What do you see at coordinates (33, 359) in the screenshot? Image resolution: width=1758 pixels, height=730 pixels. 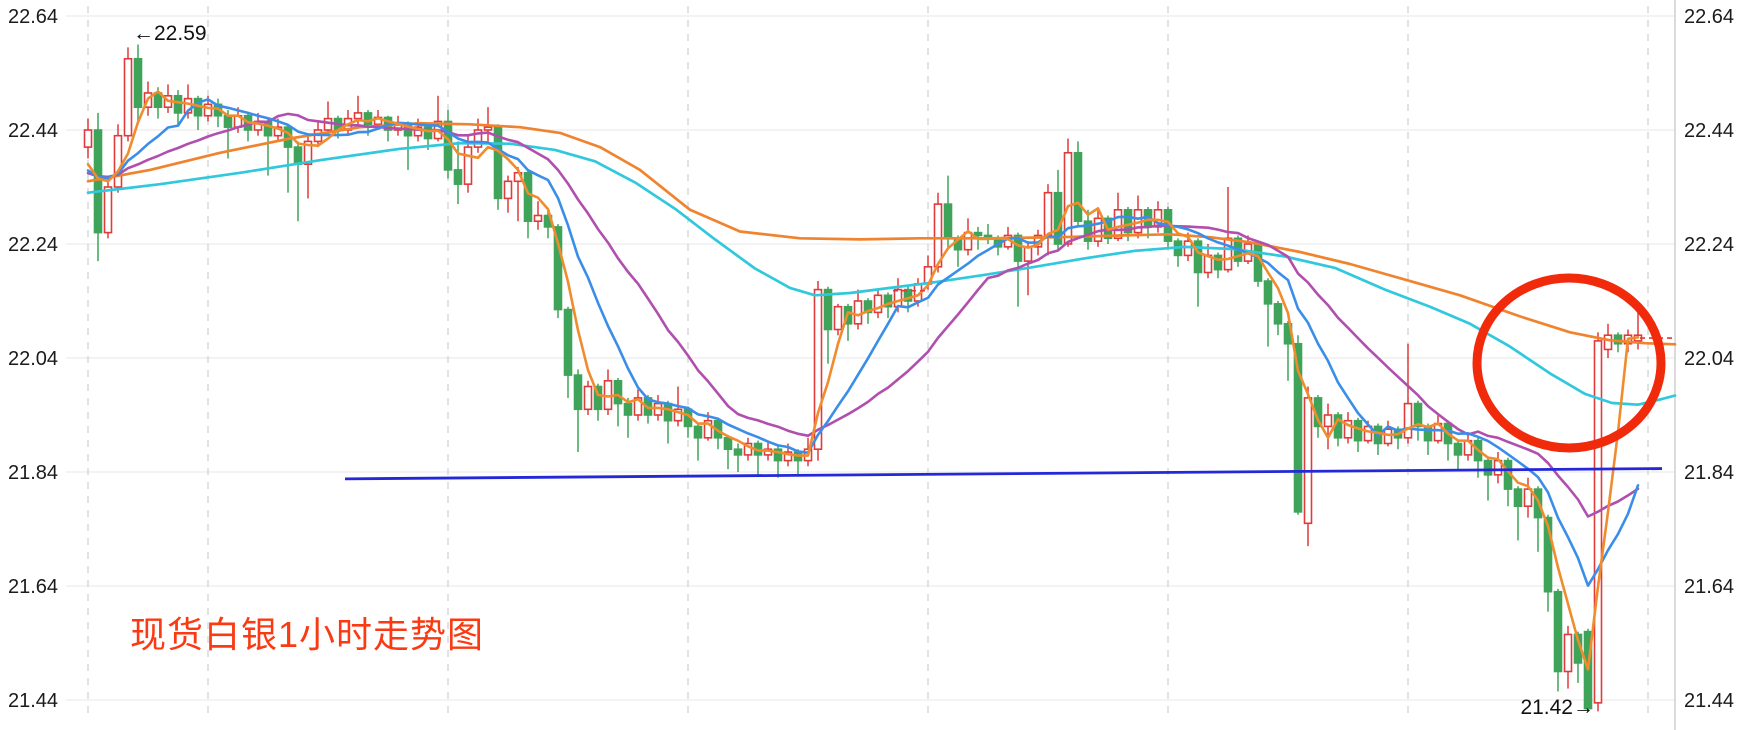 I see `y-axis-label-left: 22.04` at bounding box center [33, 359].